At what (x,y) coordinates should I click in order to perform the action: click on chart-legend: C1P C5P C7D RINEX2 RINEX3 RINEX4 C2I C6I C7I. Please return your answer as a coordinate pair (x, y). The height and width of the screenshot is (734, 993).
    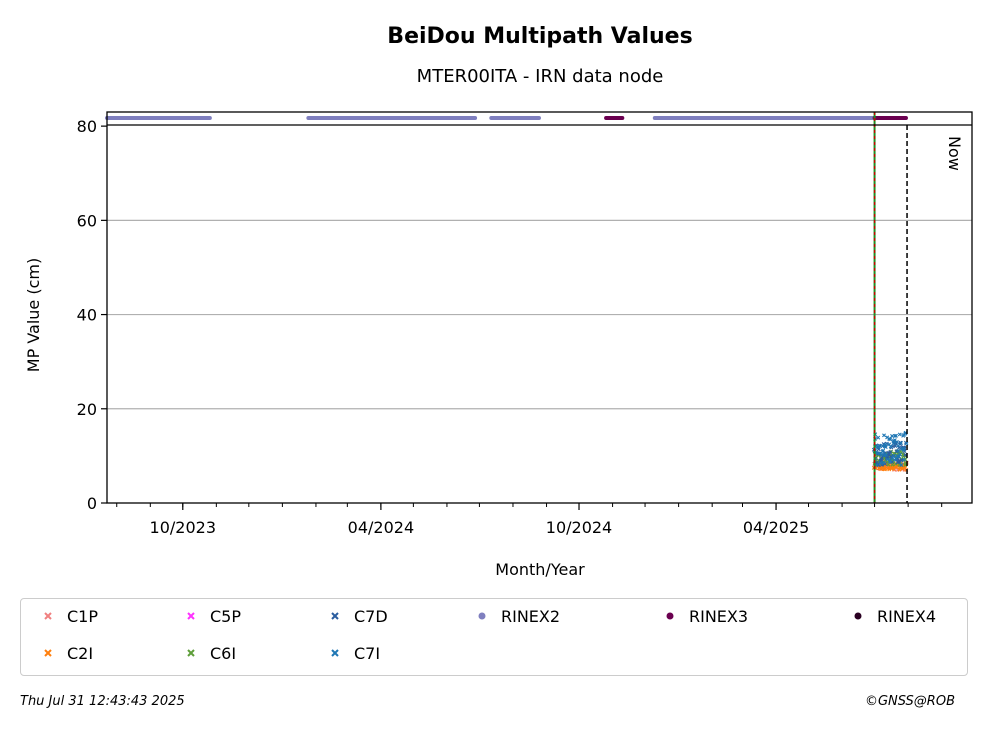
    Looking at the image, I should click on (494, 637).